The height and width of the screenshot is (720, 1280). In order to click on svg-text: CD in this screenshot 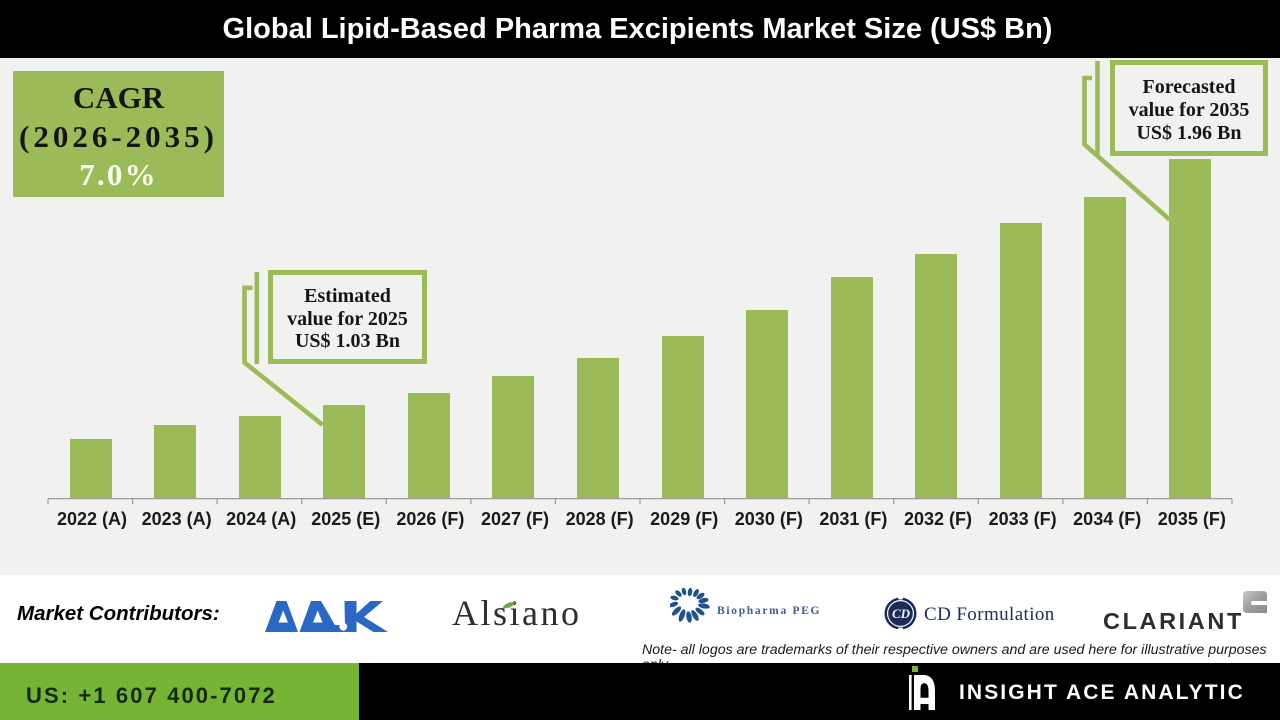, I will do `click(901, 613)`.